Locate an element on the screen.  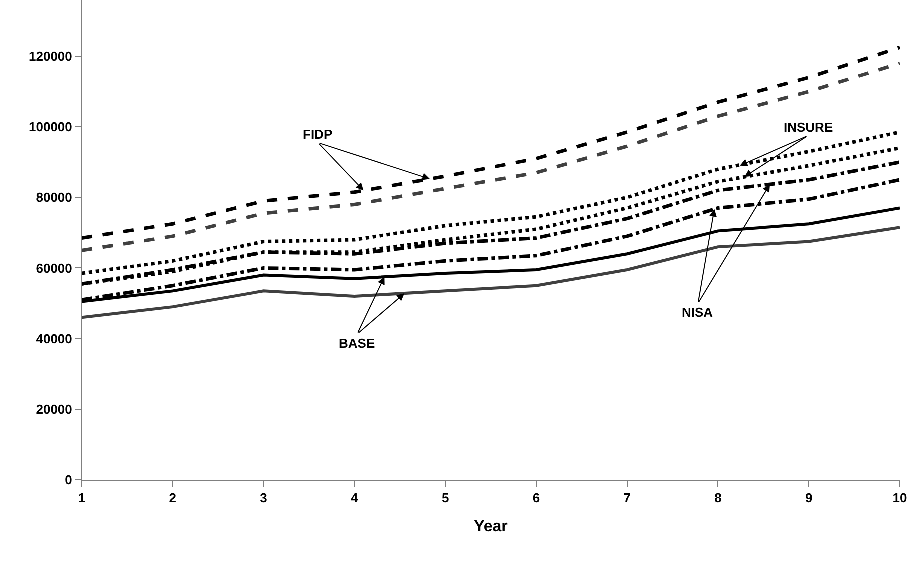
y-tick-label: 20000 is located at coordinates (54, 409).